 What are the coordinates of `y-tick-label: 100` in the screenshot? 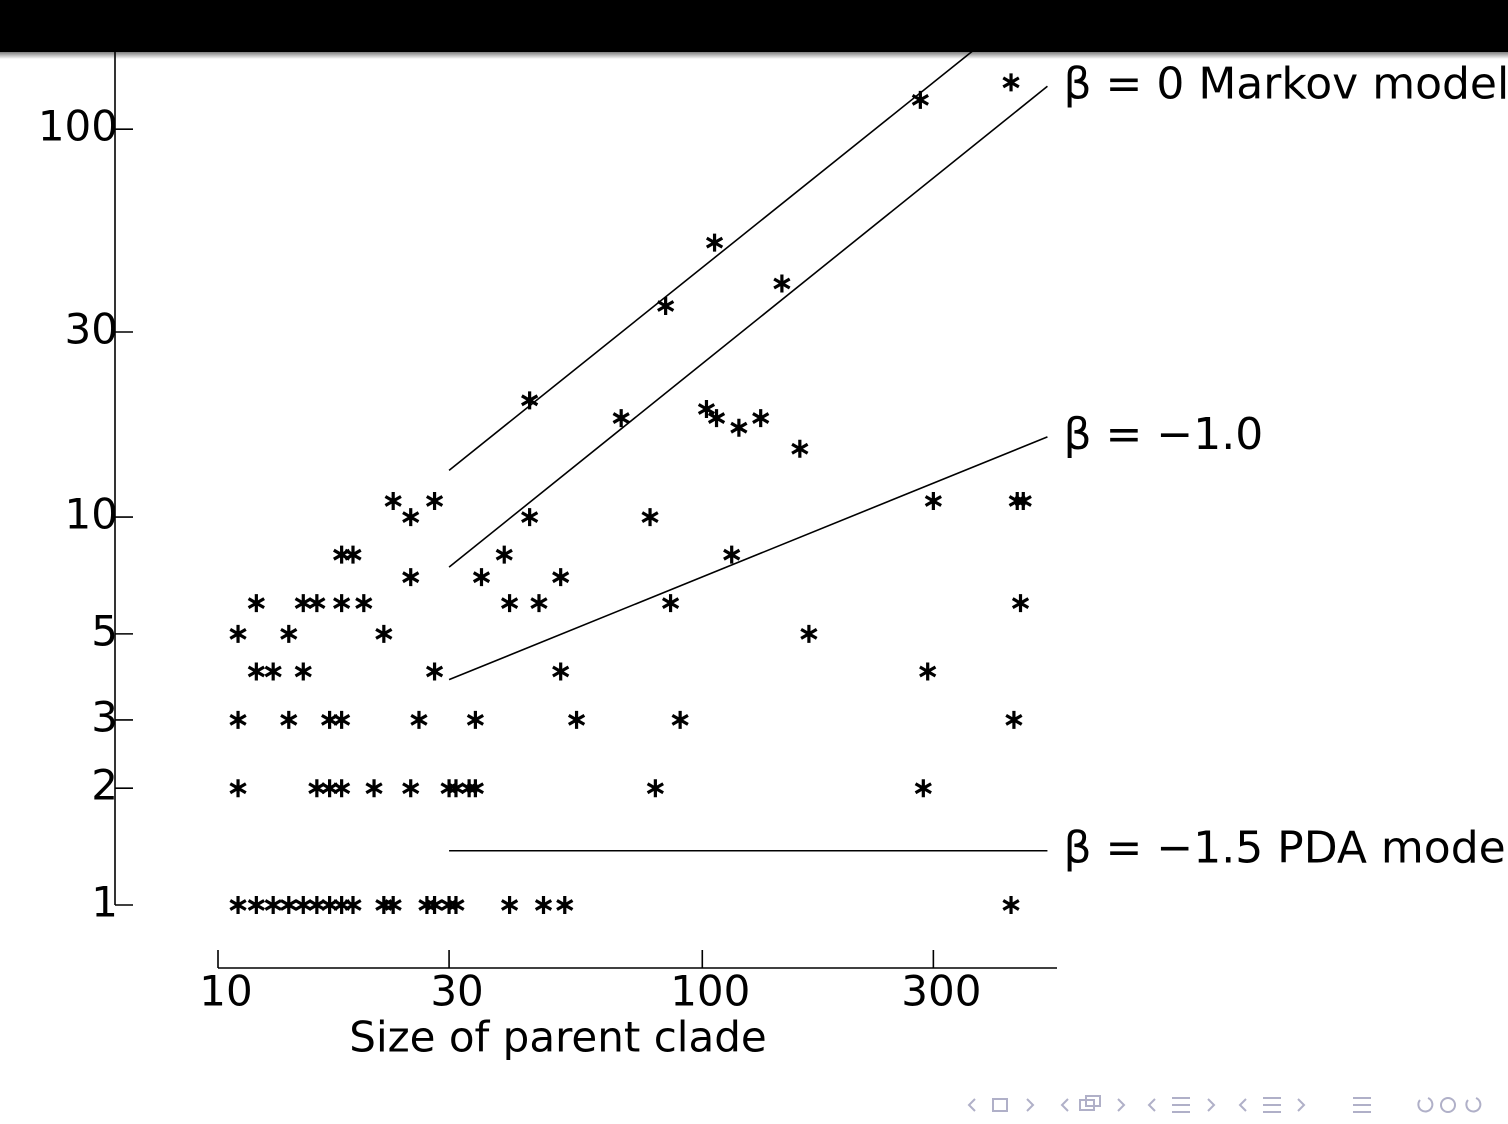 It's located at (78, 126).